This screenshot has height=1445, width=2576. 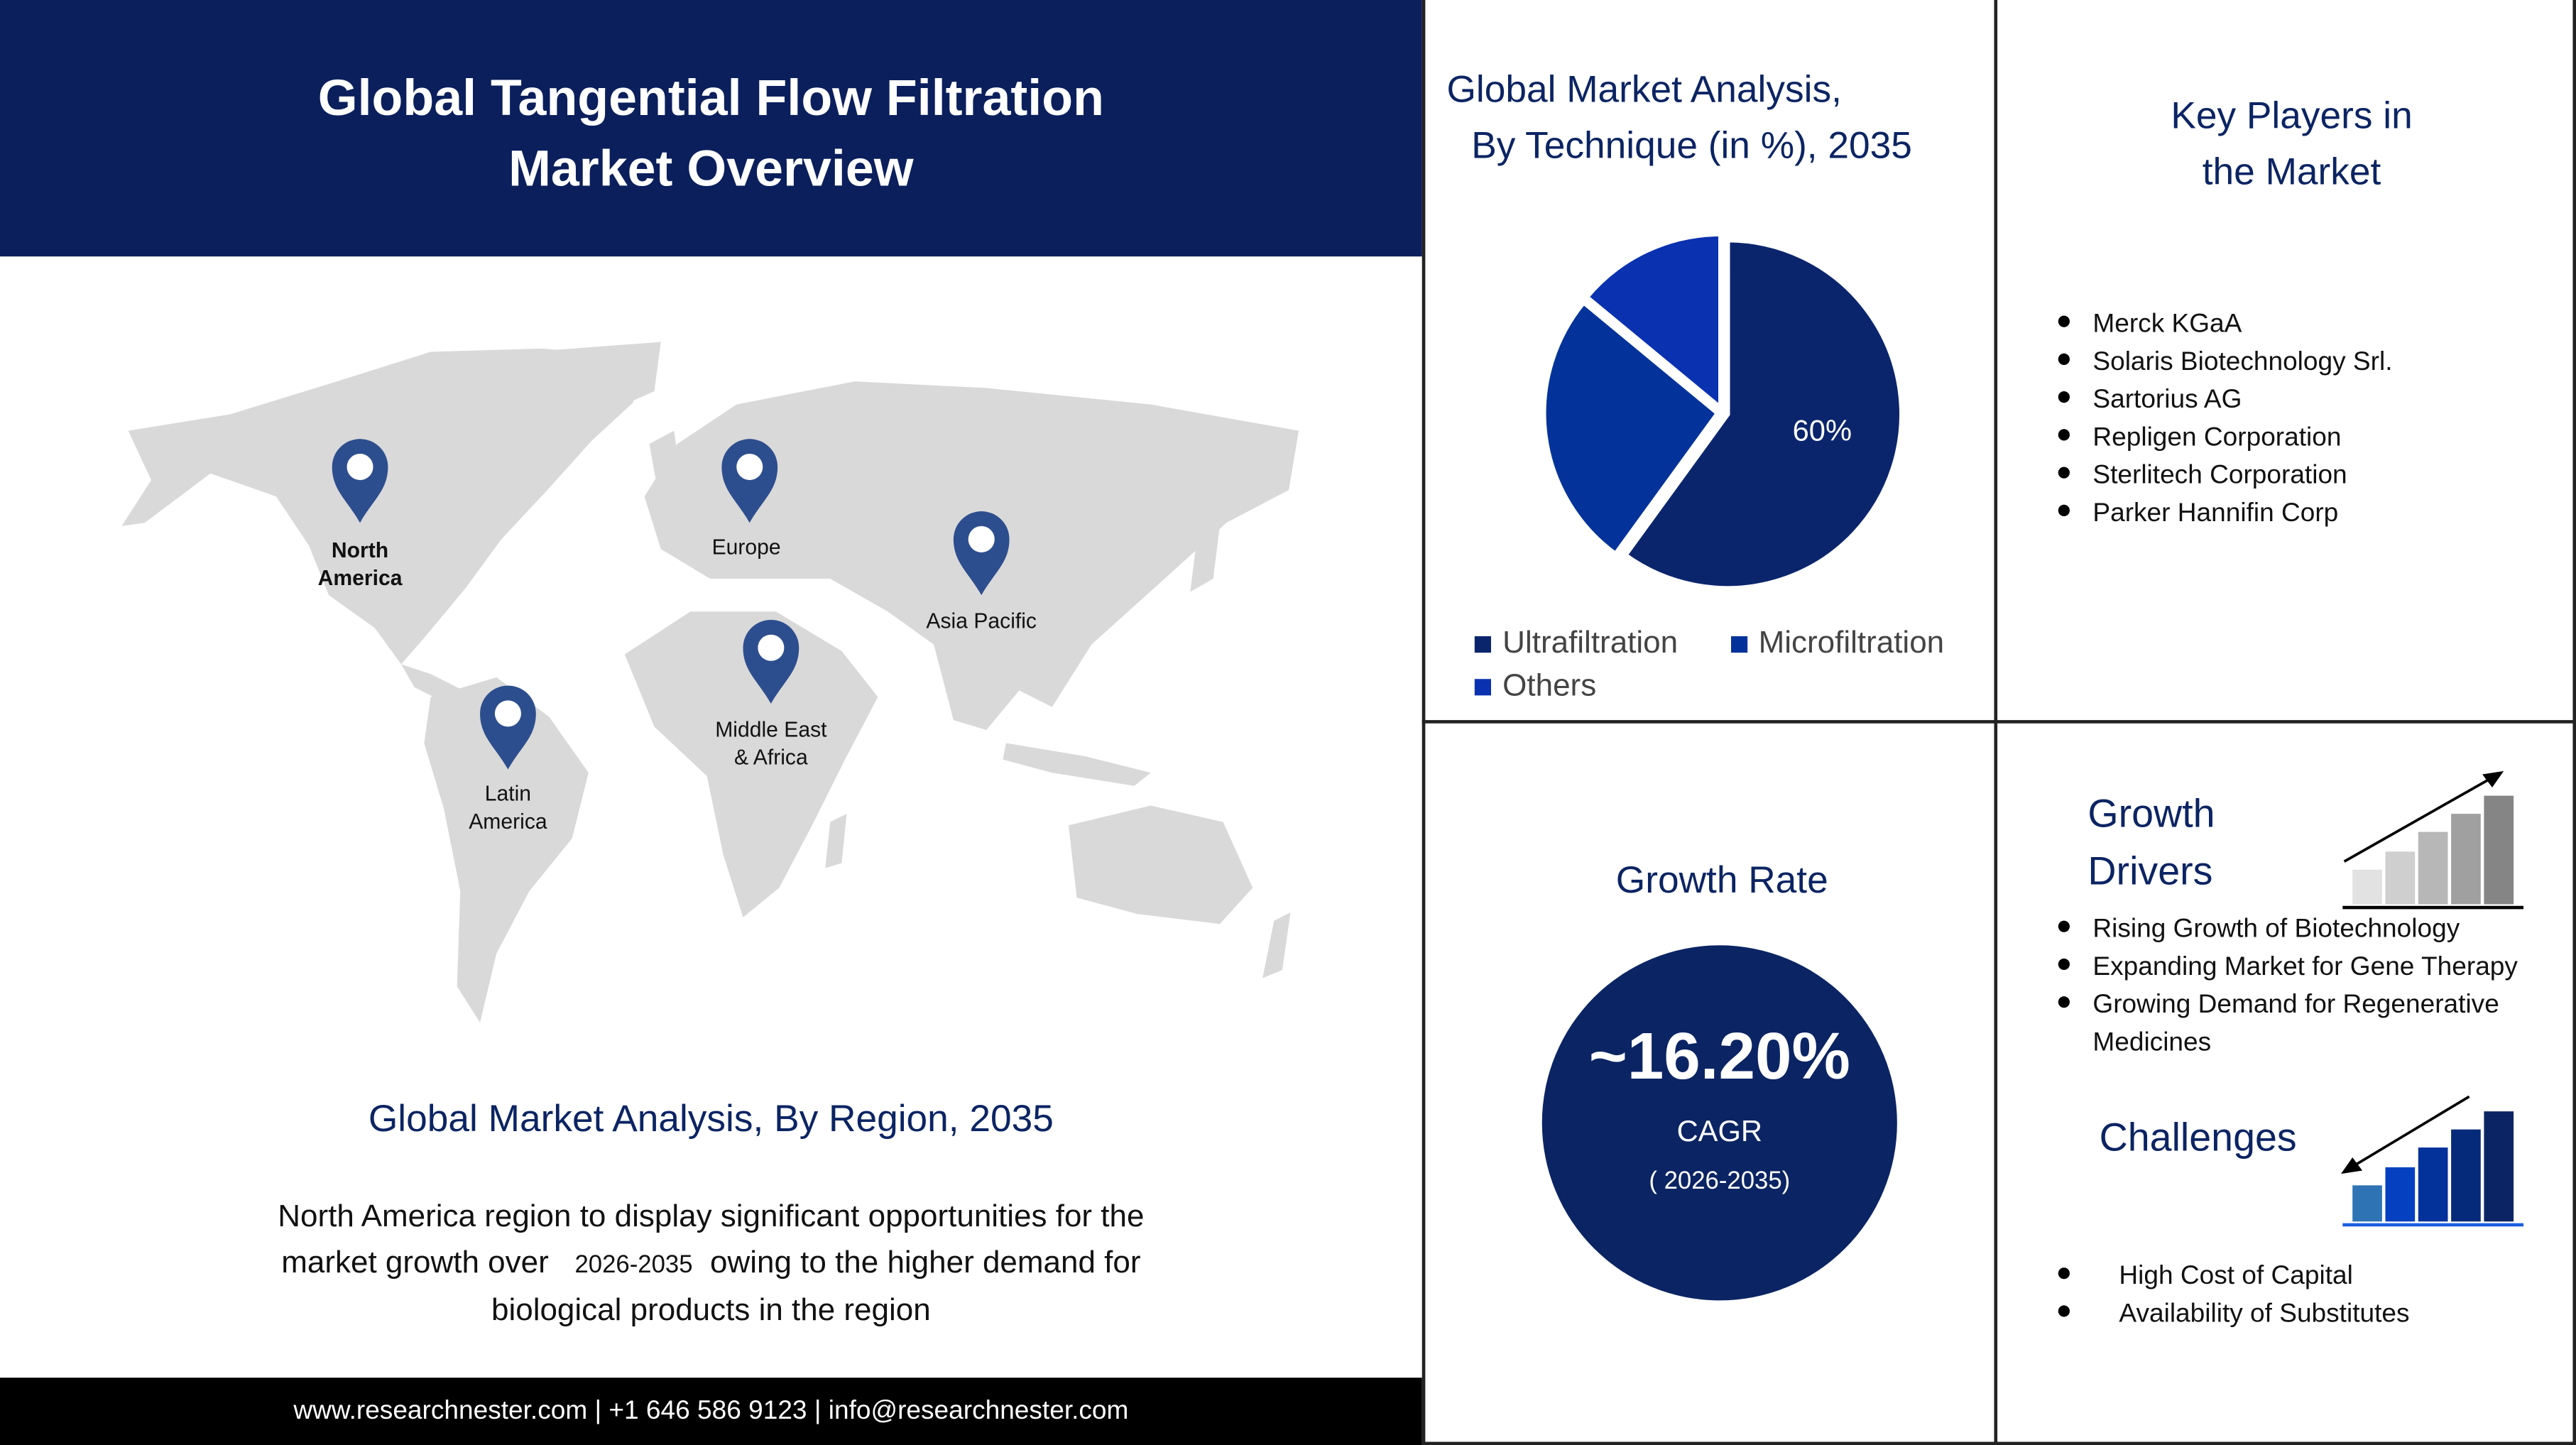 I want to click on map-pins, so click(x=671, y=604).